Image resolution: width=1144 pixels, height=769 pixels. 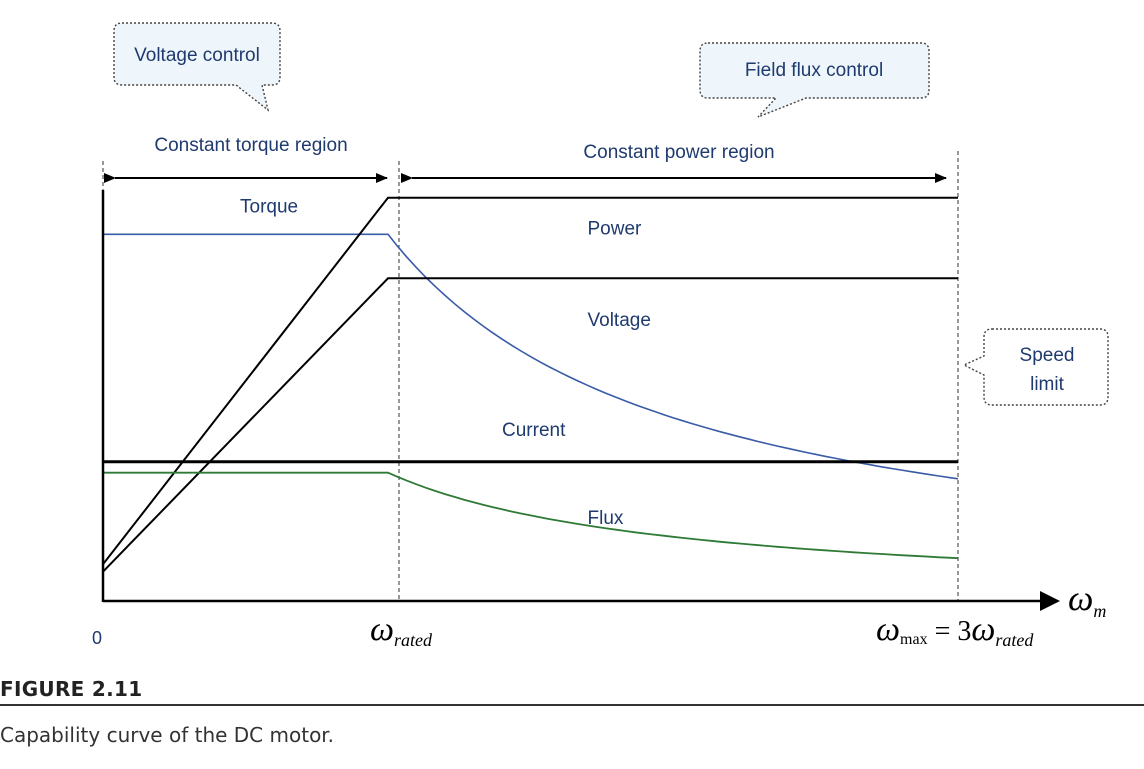 I want to click on max-speed-rhs-subscript: rated, so click(x=1014, y=640).